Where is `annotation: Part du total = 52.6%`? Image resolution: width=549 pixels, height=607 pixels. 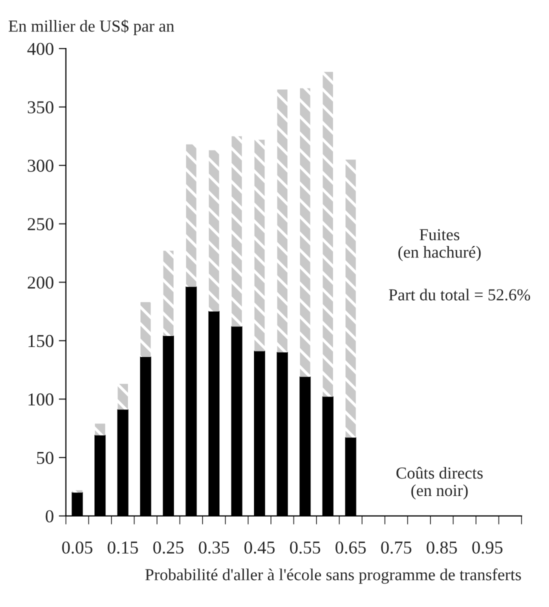 annotation: Part du total = 52.6% is located at coordinates (459, 294).